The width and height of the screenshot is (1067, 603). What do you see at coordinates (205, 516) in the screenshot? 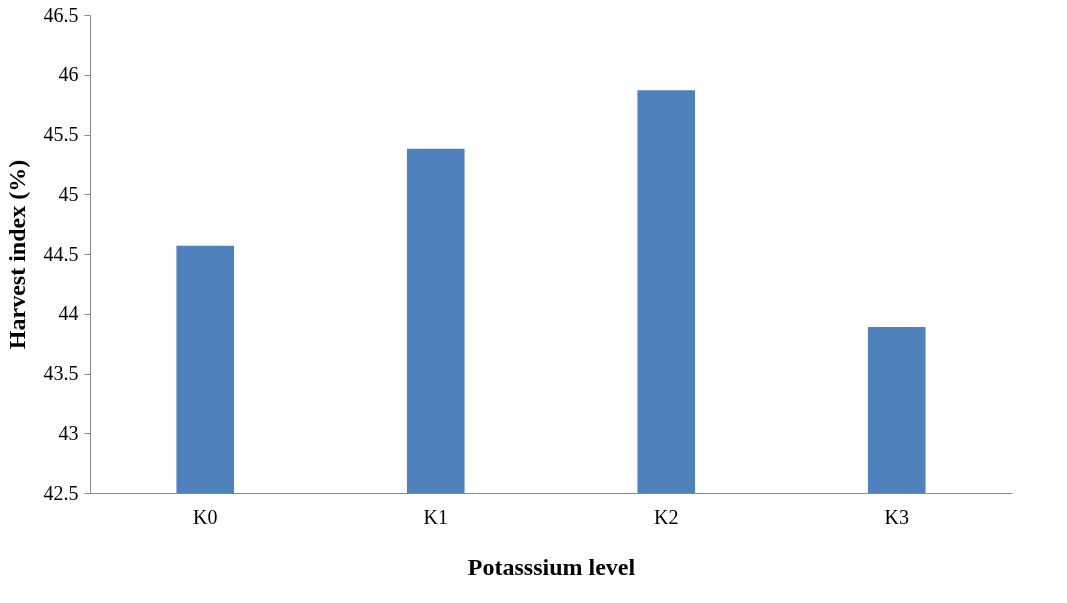
I see `x-tick-label: K0` at bounding box center [205, 516].